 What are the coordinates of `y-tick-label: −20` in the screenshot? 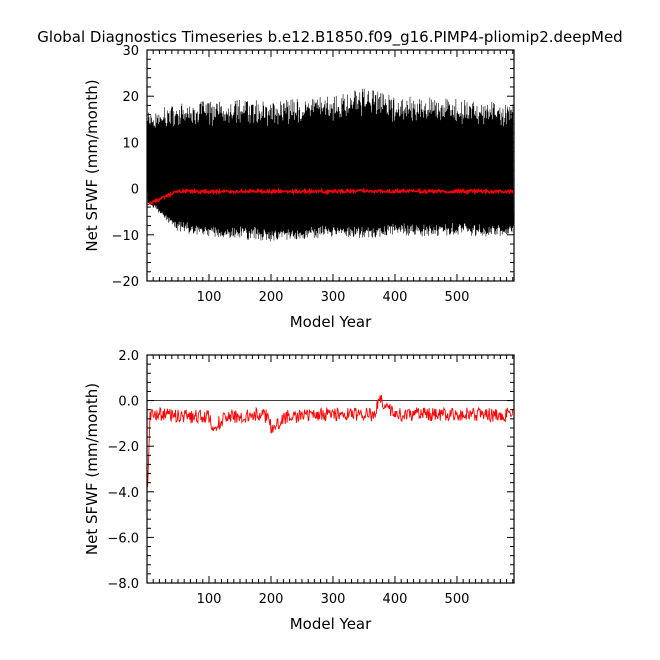 It's located at (125, 282).